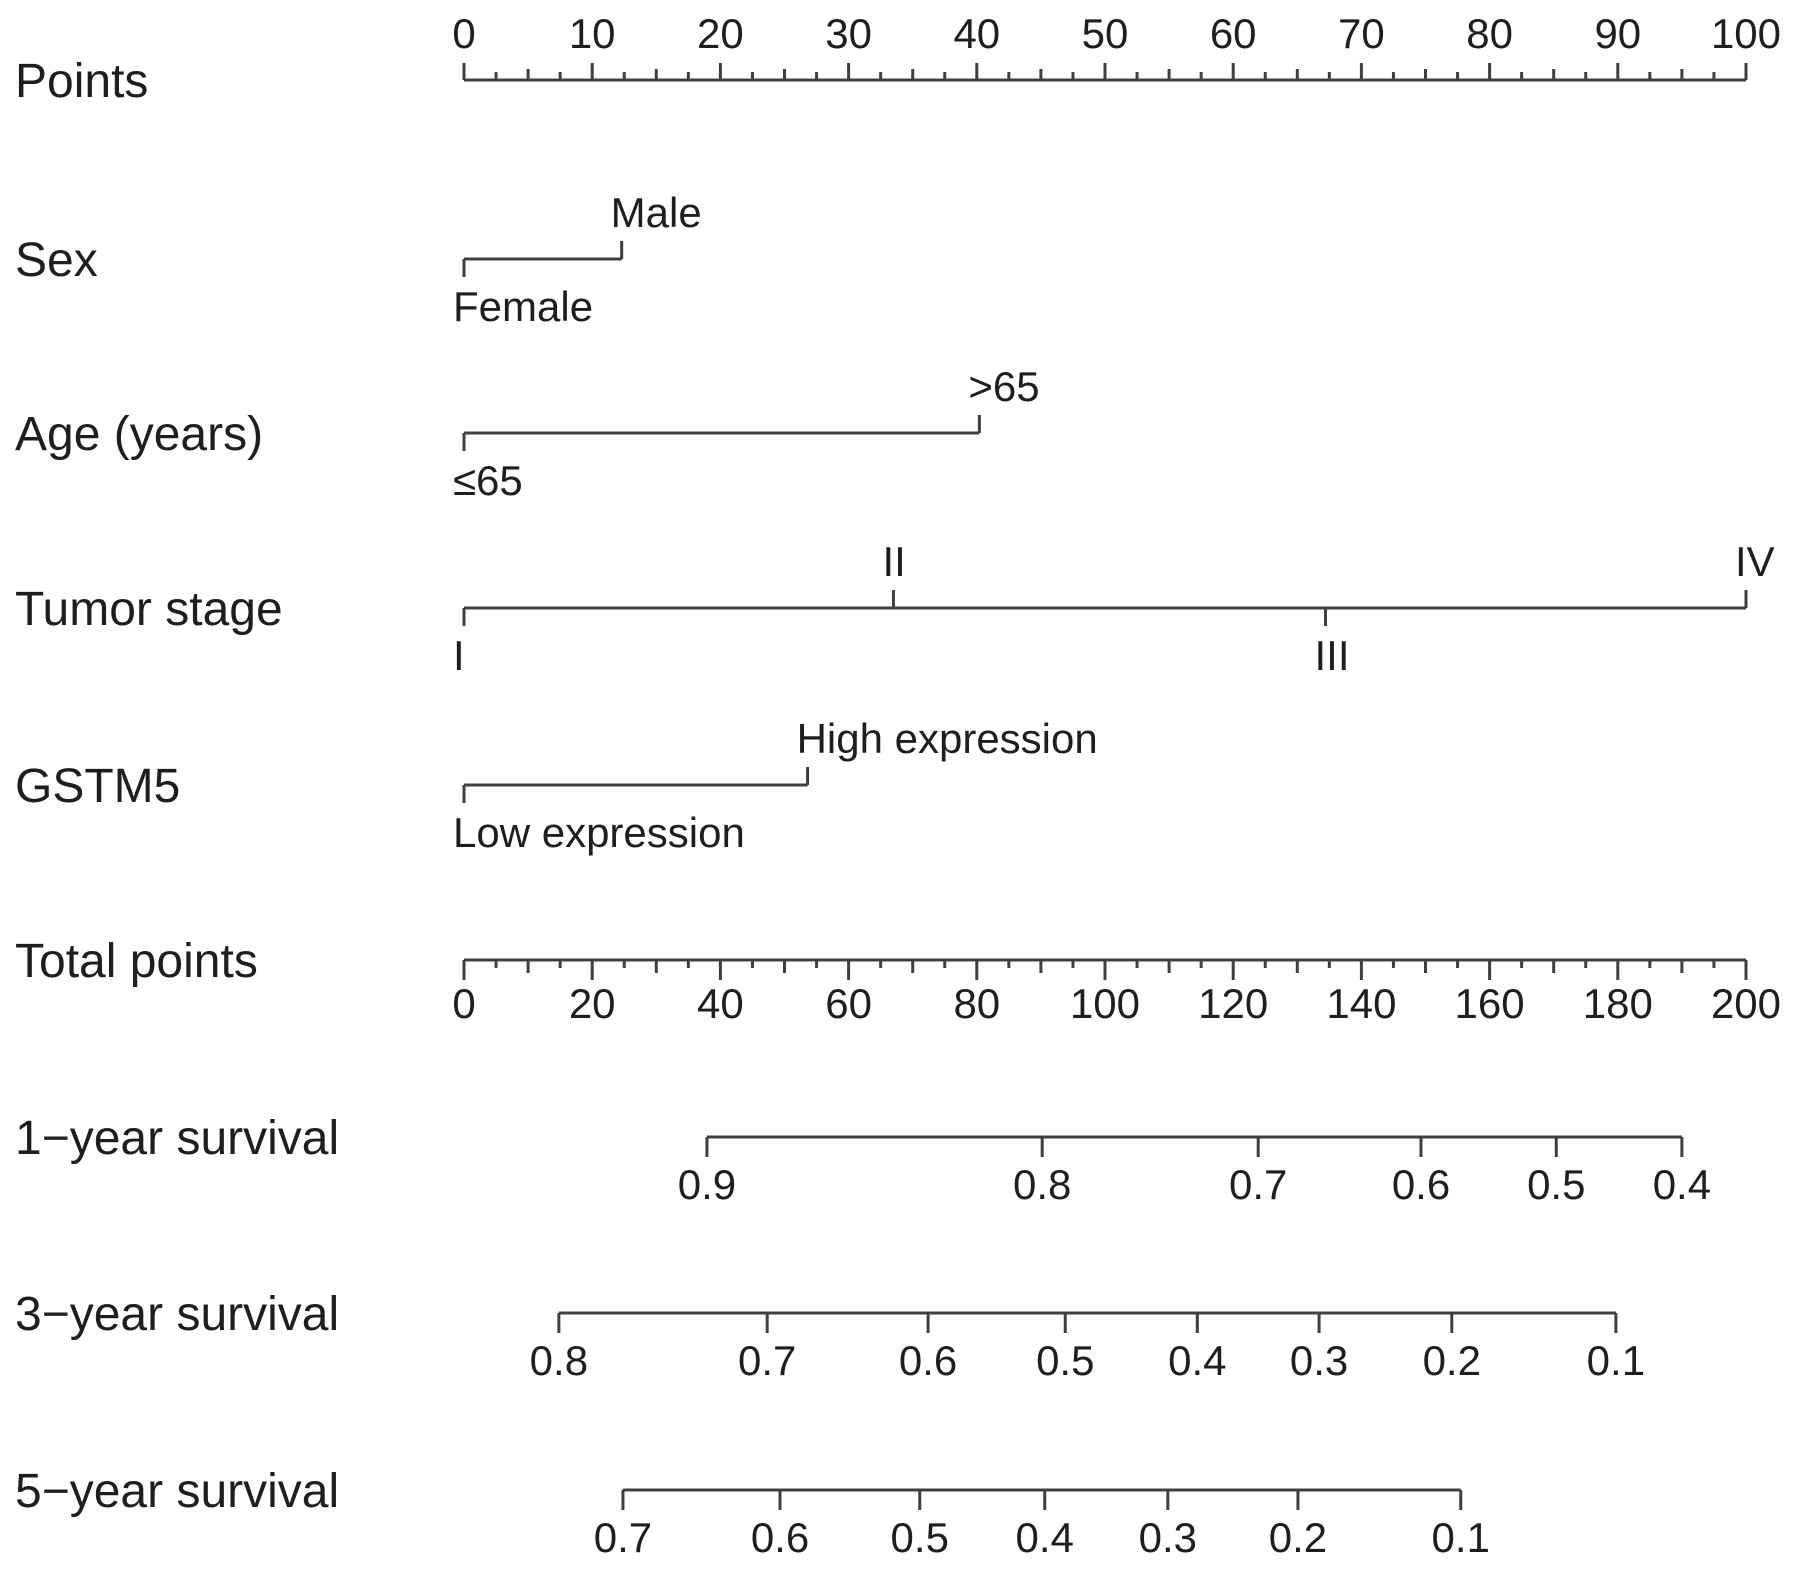 This screenshot has width=1795, height=1572. I want to click on survival-5yr-tick-label: 0.2, so click(1298, 1537).